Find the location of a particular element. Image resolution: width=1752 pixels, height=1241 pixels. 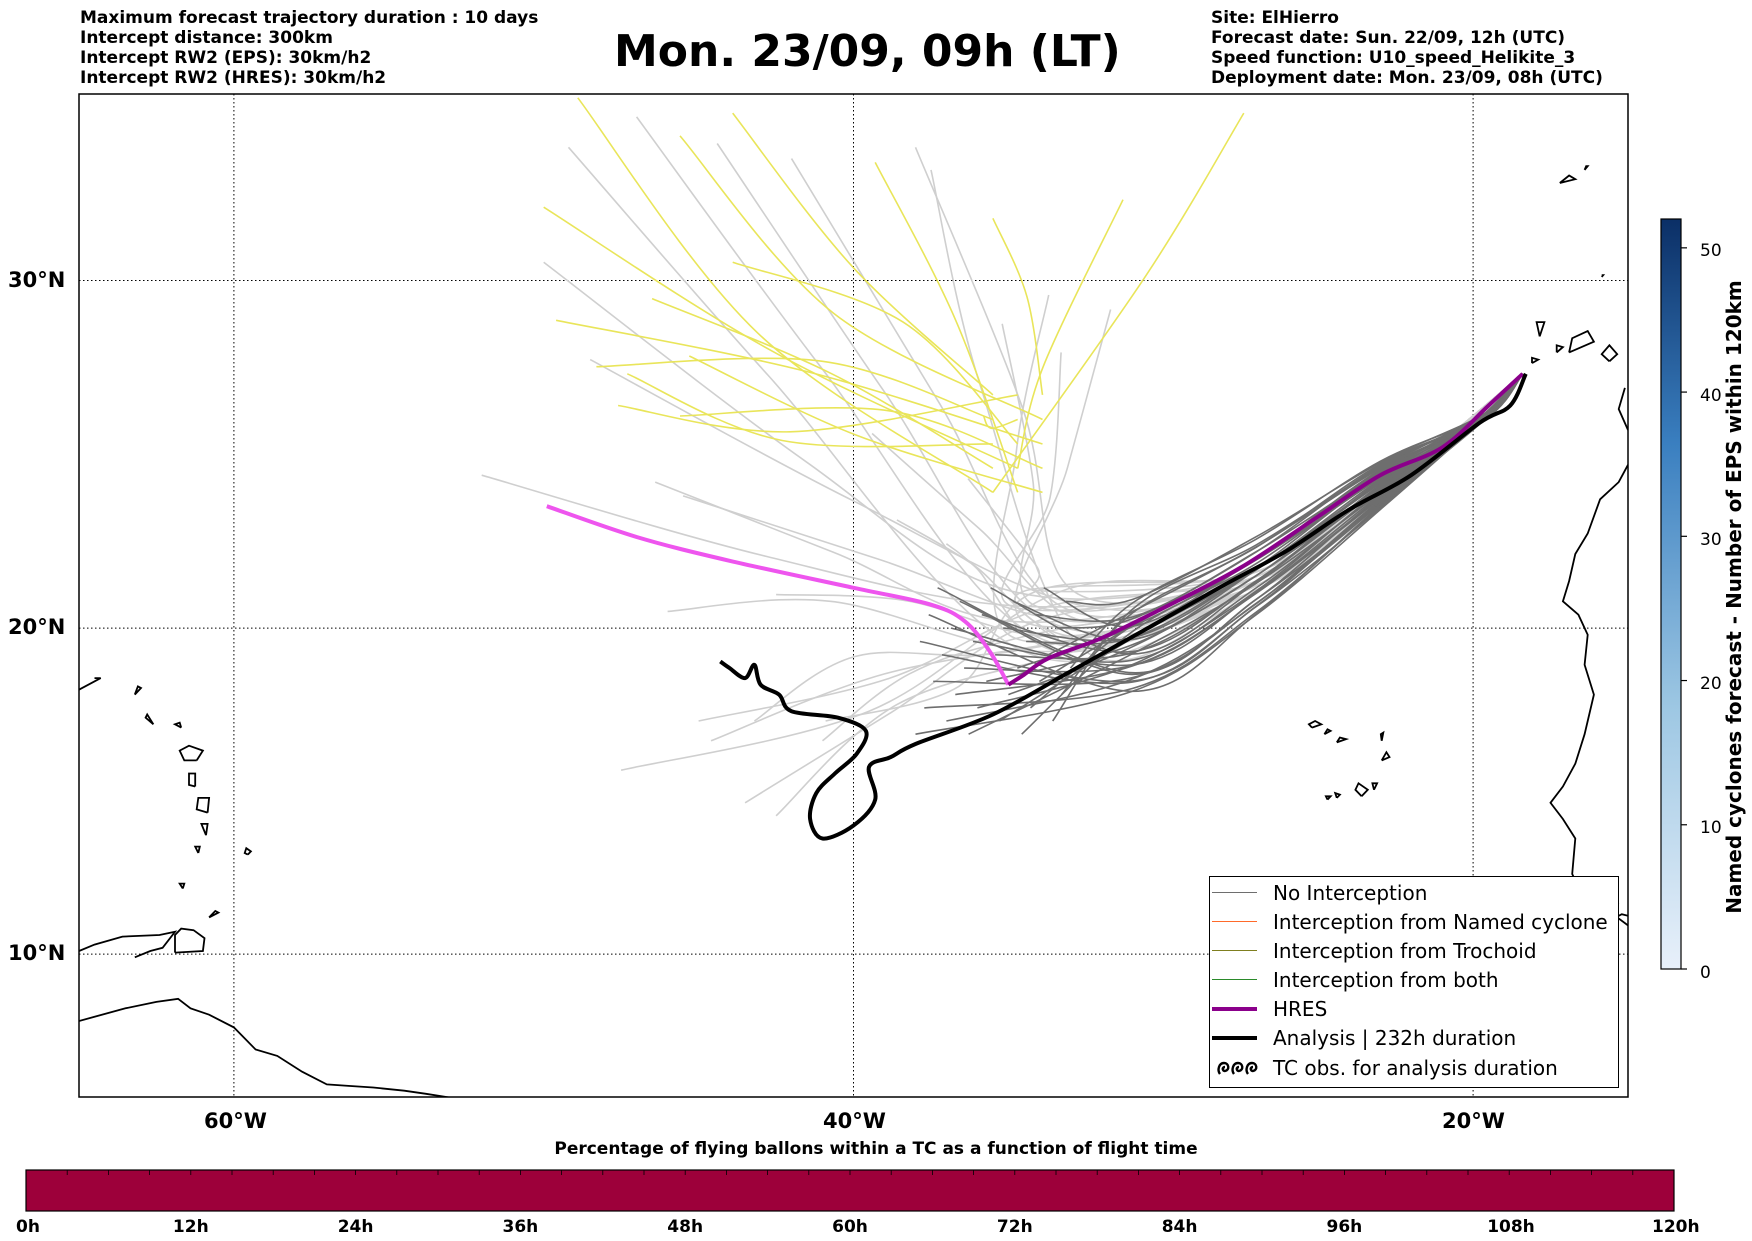

hres-track-intercepted is located at coordinates (1266, 529).